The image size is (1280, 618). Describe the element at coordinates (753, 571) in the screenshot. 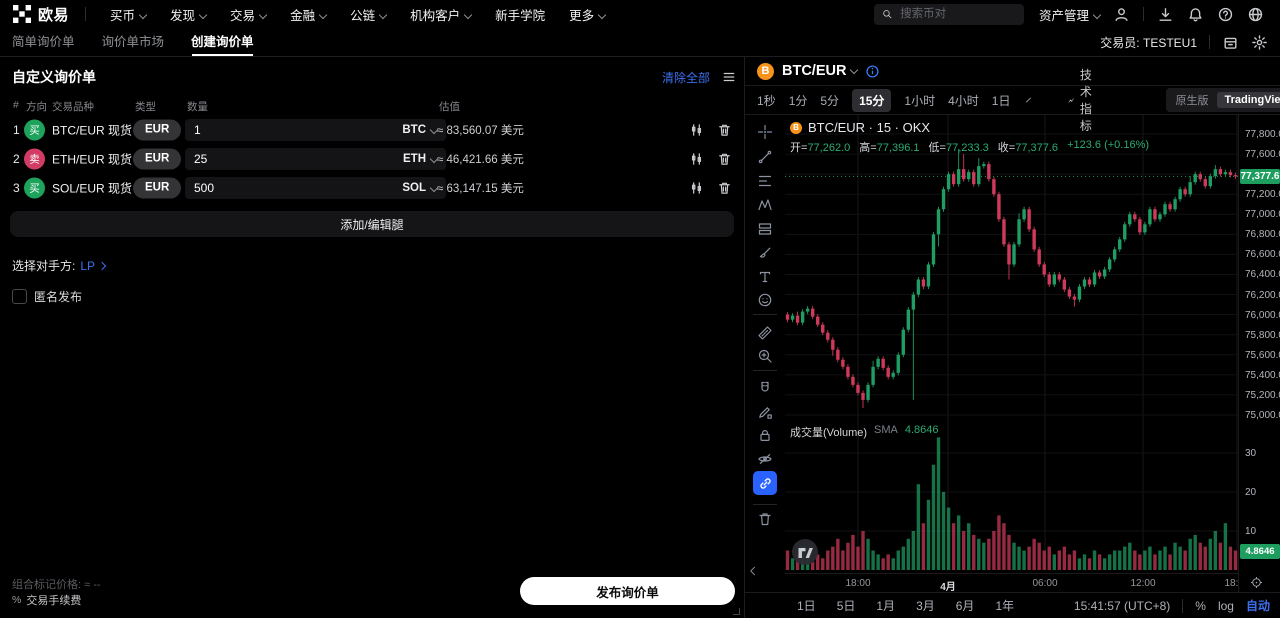

I see `collapse-toolbar-chevron` at that location.